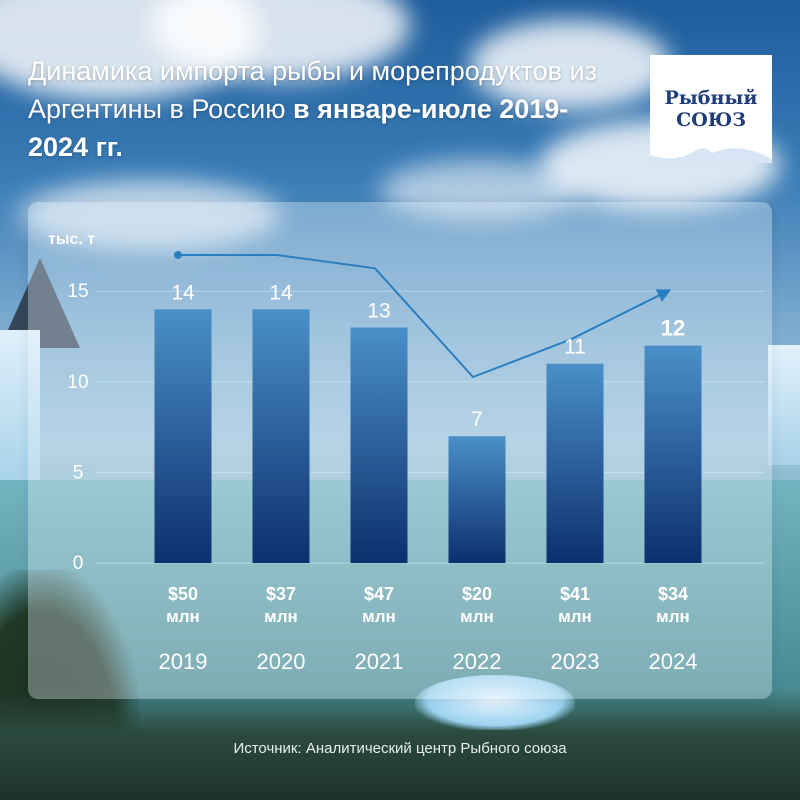 The height and width of the screenshot is (800, 800). What do you see at coordinates (78, 472) in the screenshot?
I see `y-tick-label: 5` at bounding box center [78, 472].